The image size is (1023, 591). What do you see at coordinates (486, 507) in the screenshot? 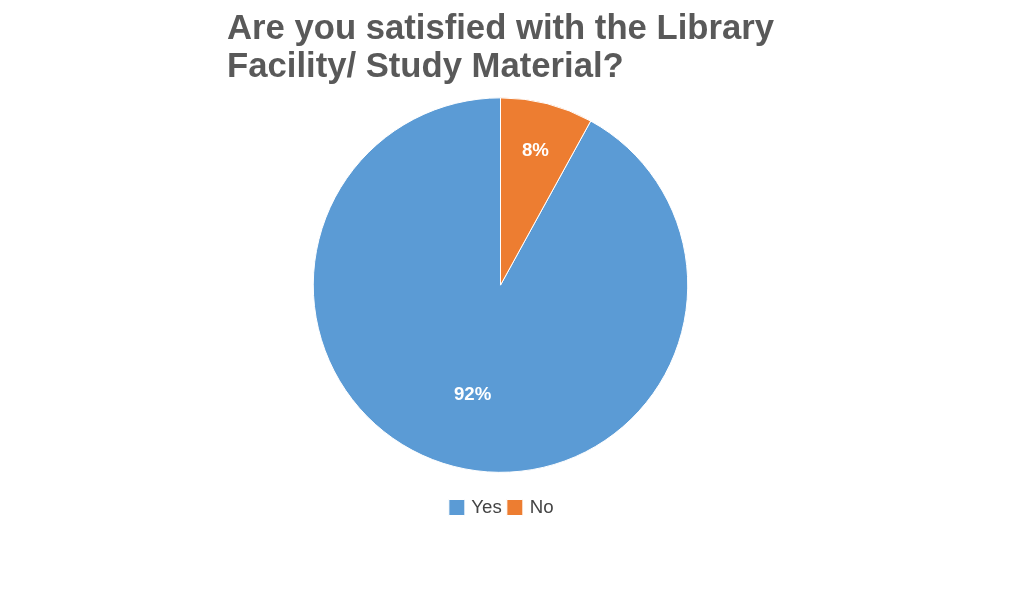
I see `legend-label: Yes` at bounding box center [486, 507].